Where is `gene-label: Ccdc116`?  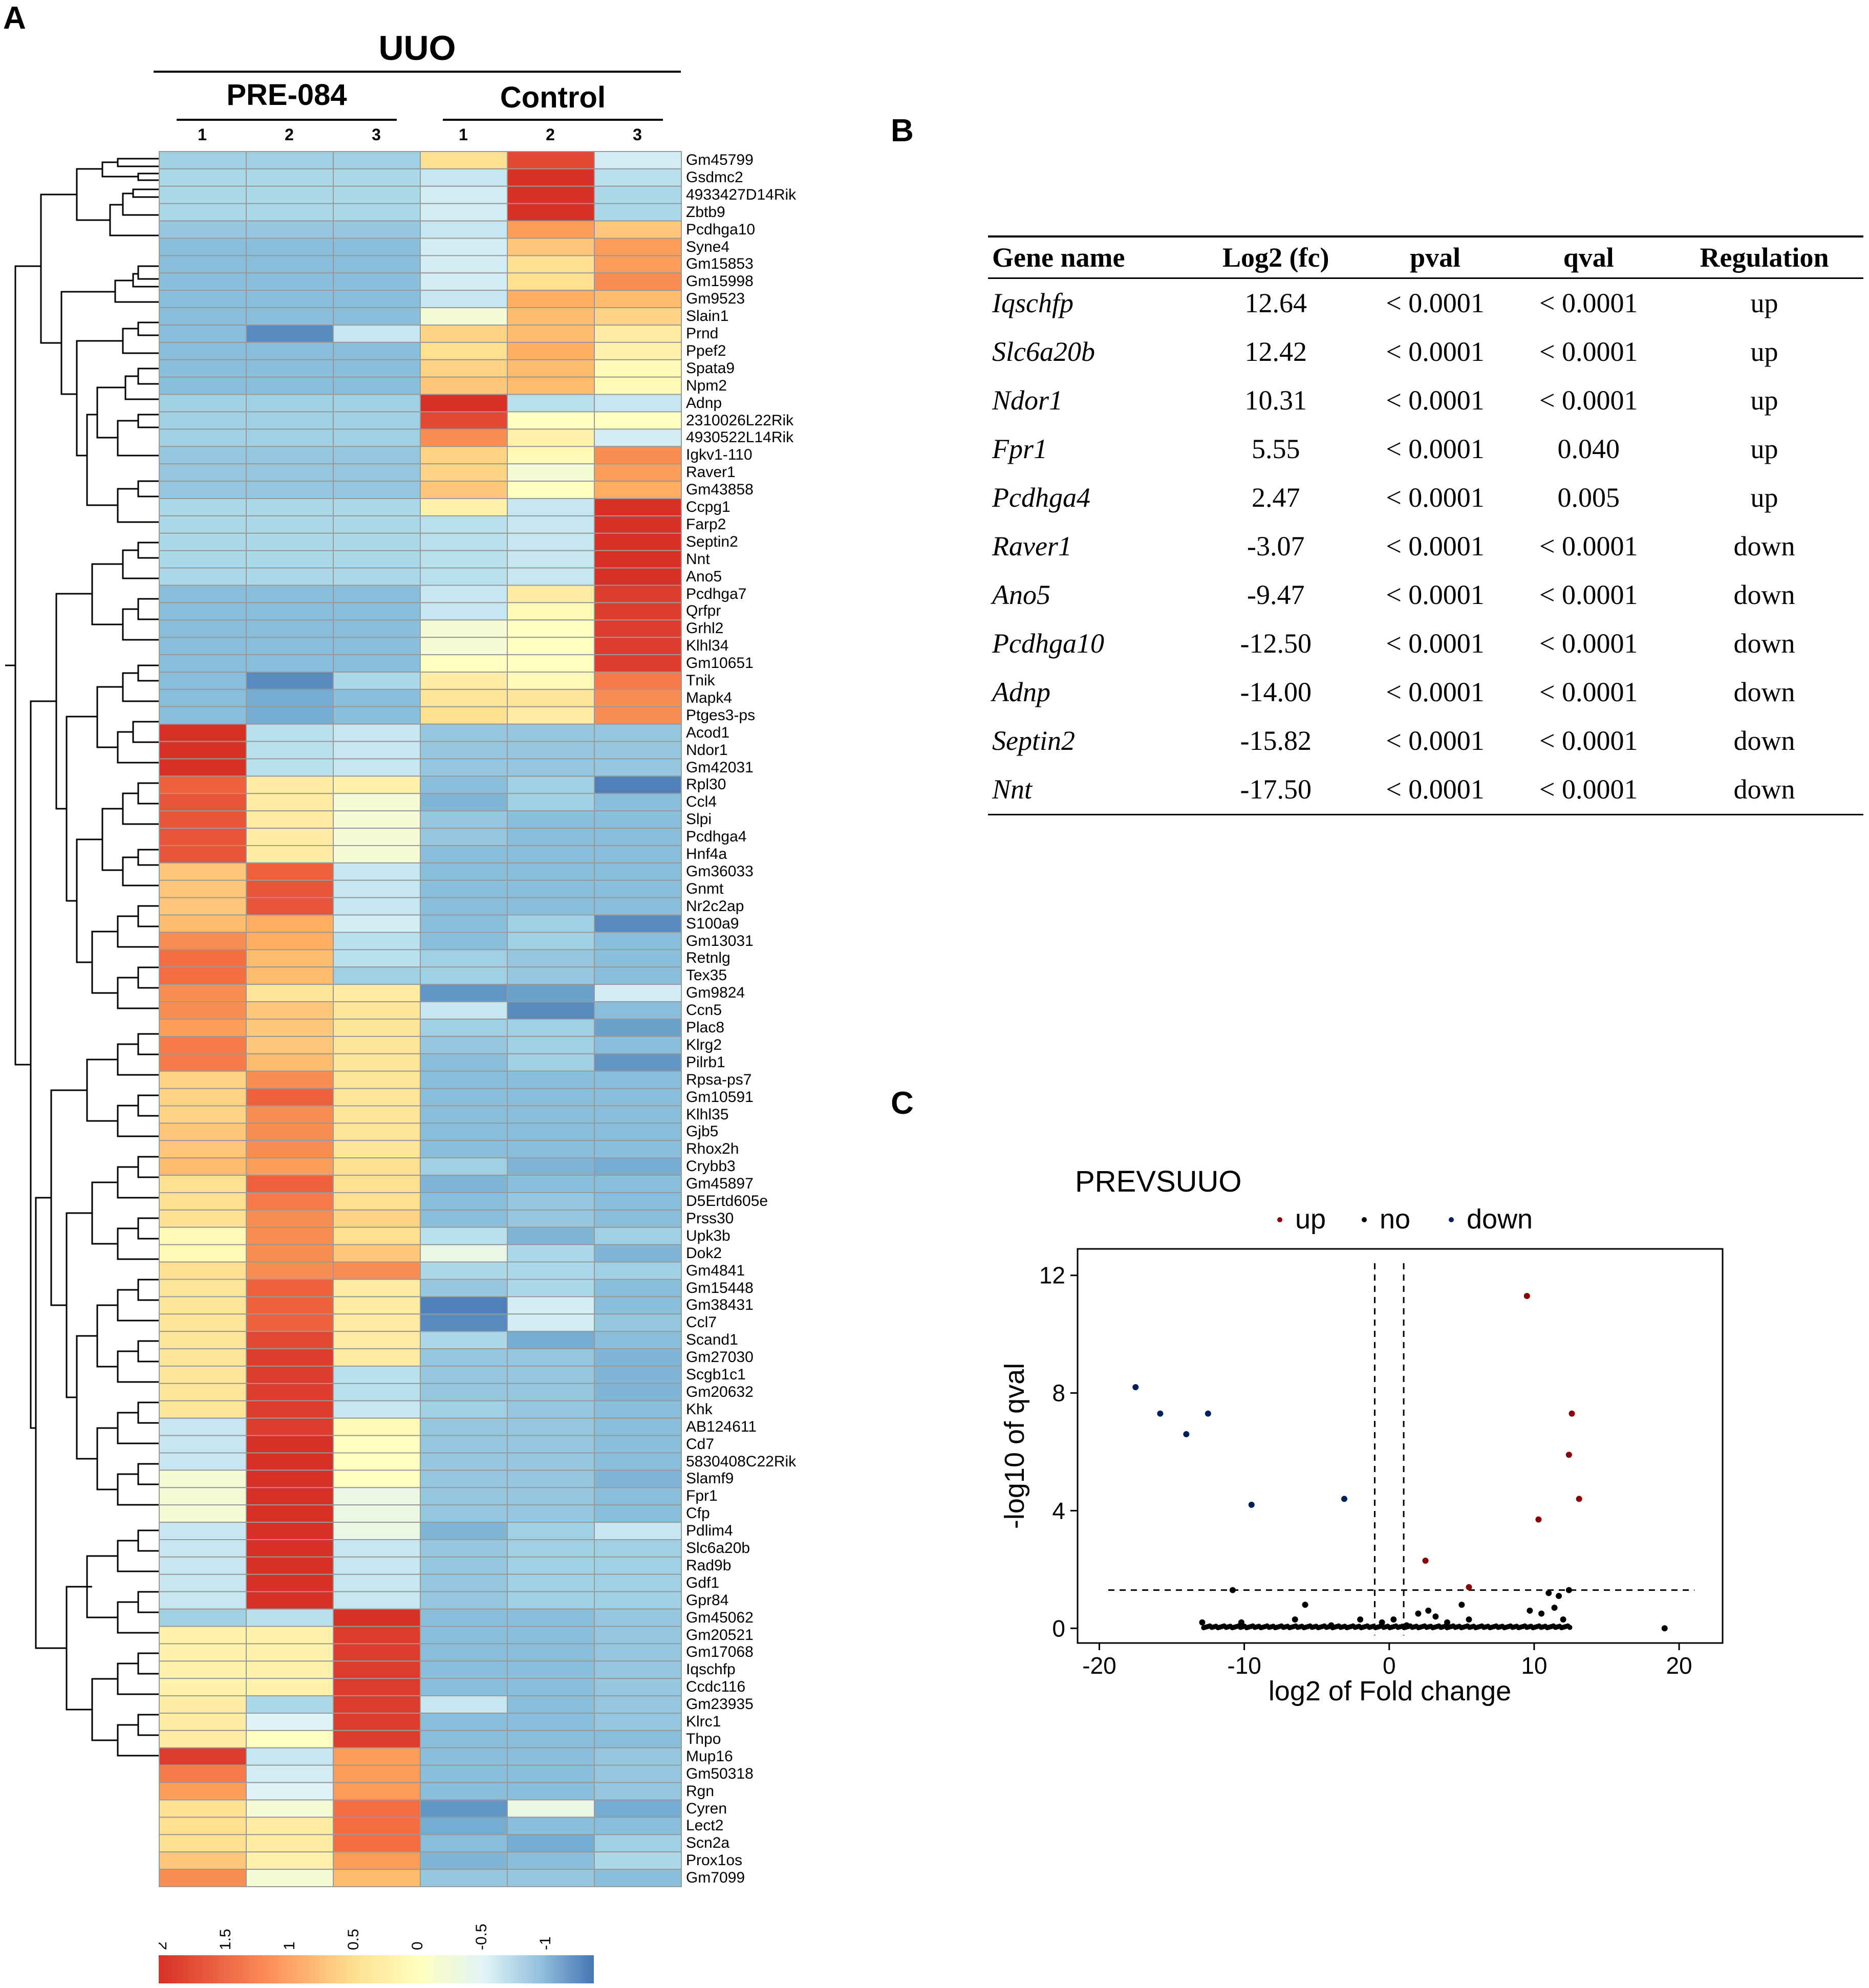
gene-label: Ccdc116 is located at coordinates (716, 1687).